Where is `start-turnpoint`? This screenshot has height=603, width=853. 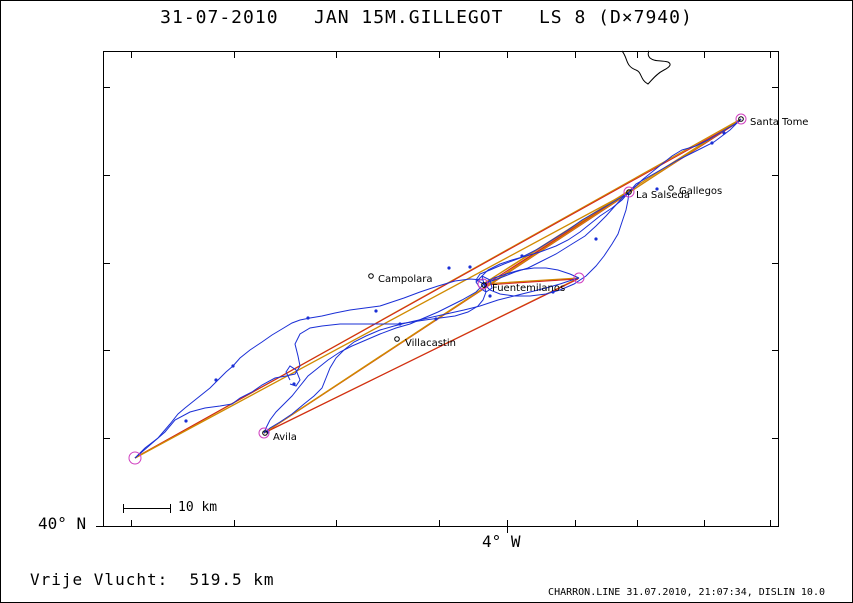
start-turnpoint is located at coordinates (135, 458).